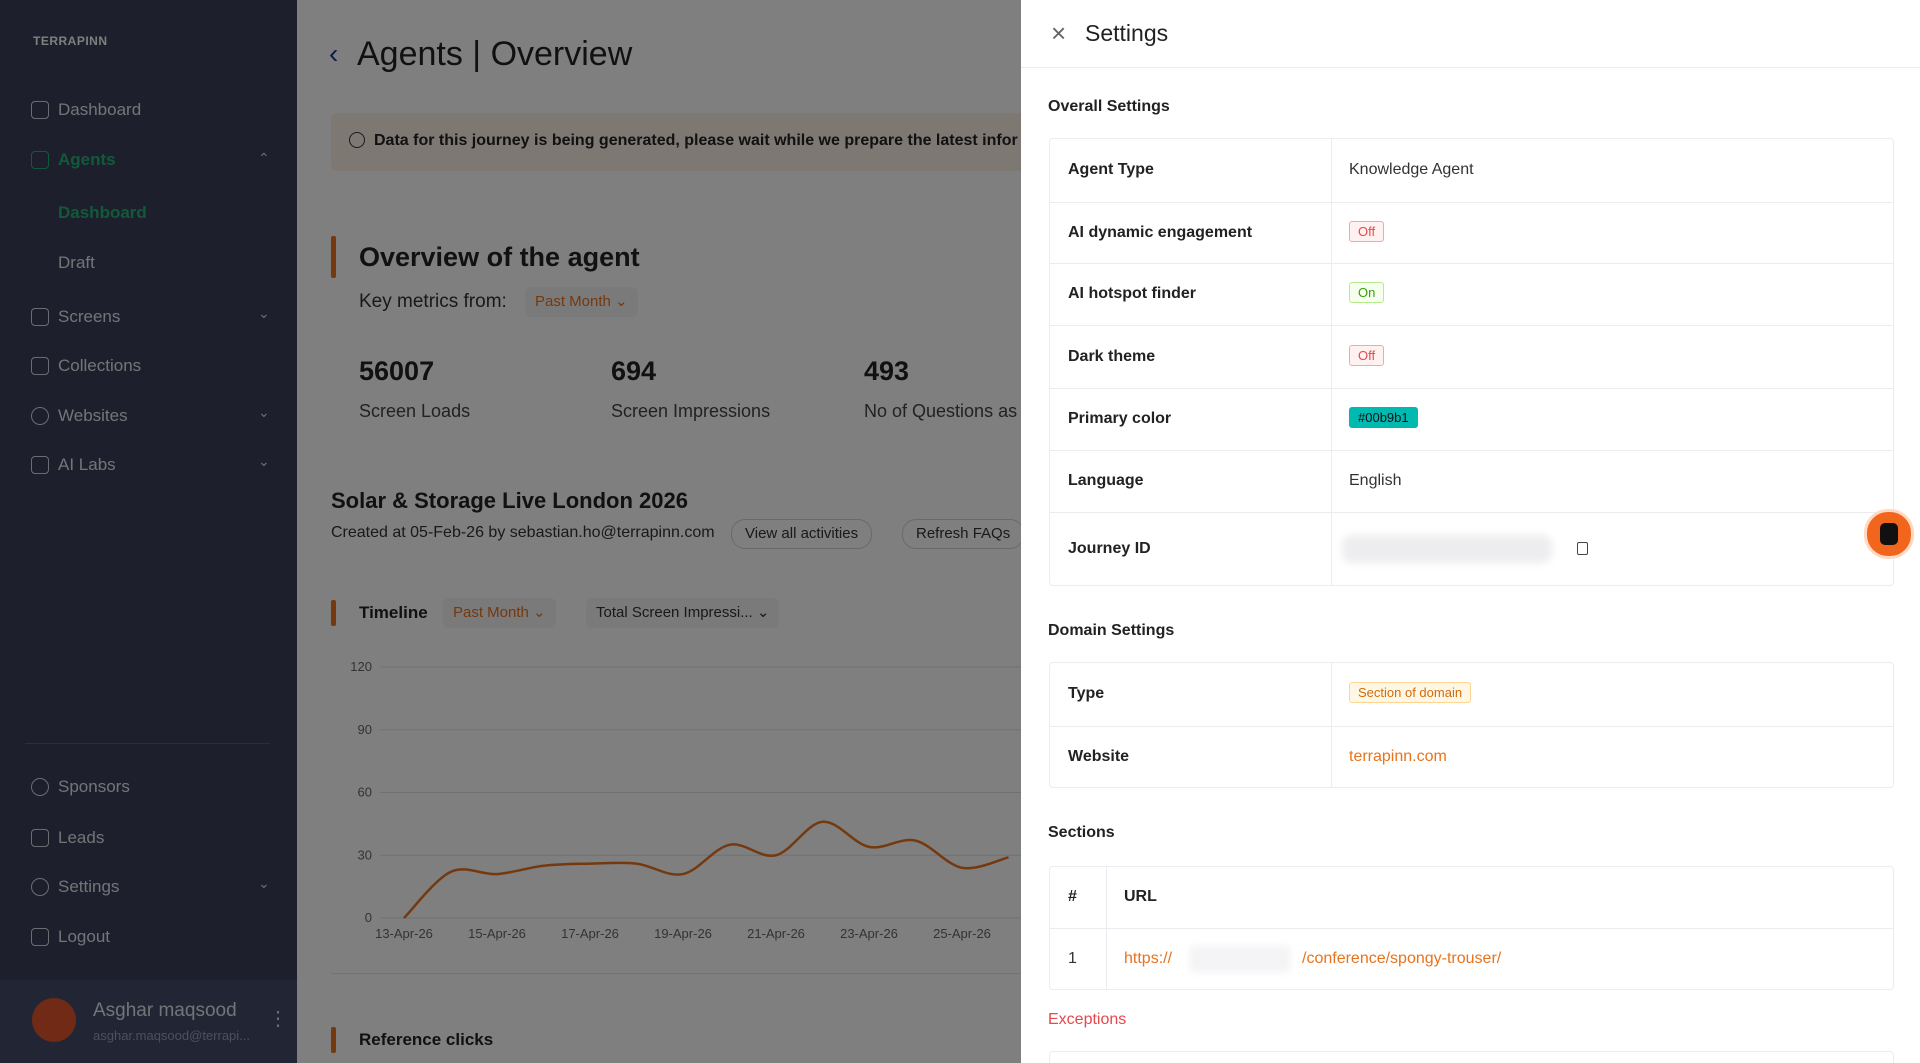  What do you see at coordinates (1148, 958) in the screenshot?
I see `url-start: https://` at bounding box center [1148, 958].